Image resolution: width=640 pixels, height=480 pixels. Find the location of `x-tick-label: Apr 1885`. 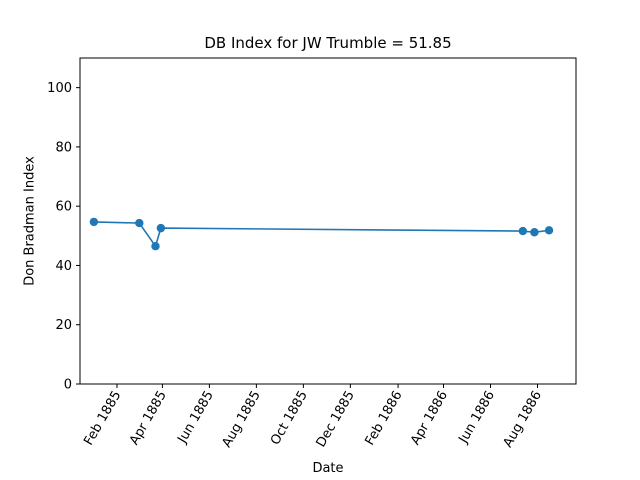

x-tick-label: Apr 1885 is located at coordinates (148, 418).